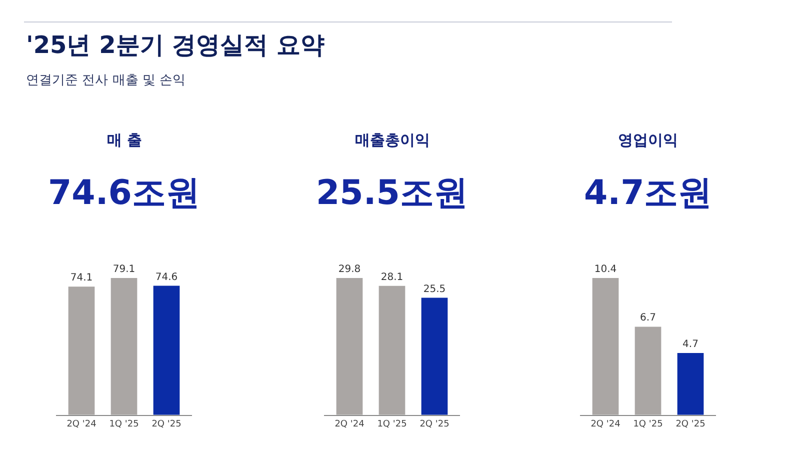 The image size is (800, 451). Describe the element at coordinates (392, 193) in the screenshot. I see `chart-subtitle: 25.5조원` at that location.